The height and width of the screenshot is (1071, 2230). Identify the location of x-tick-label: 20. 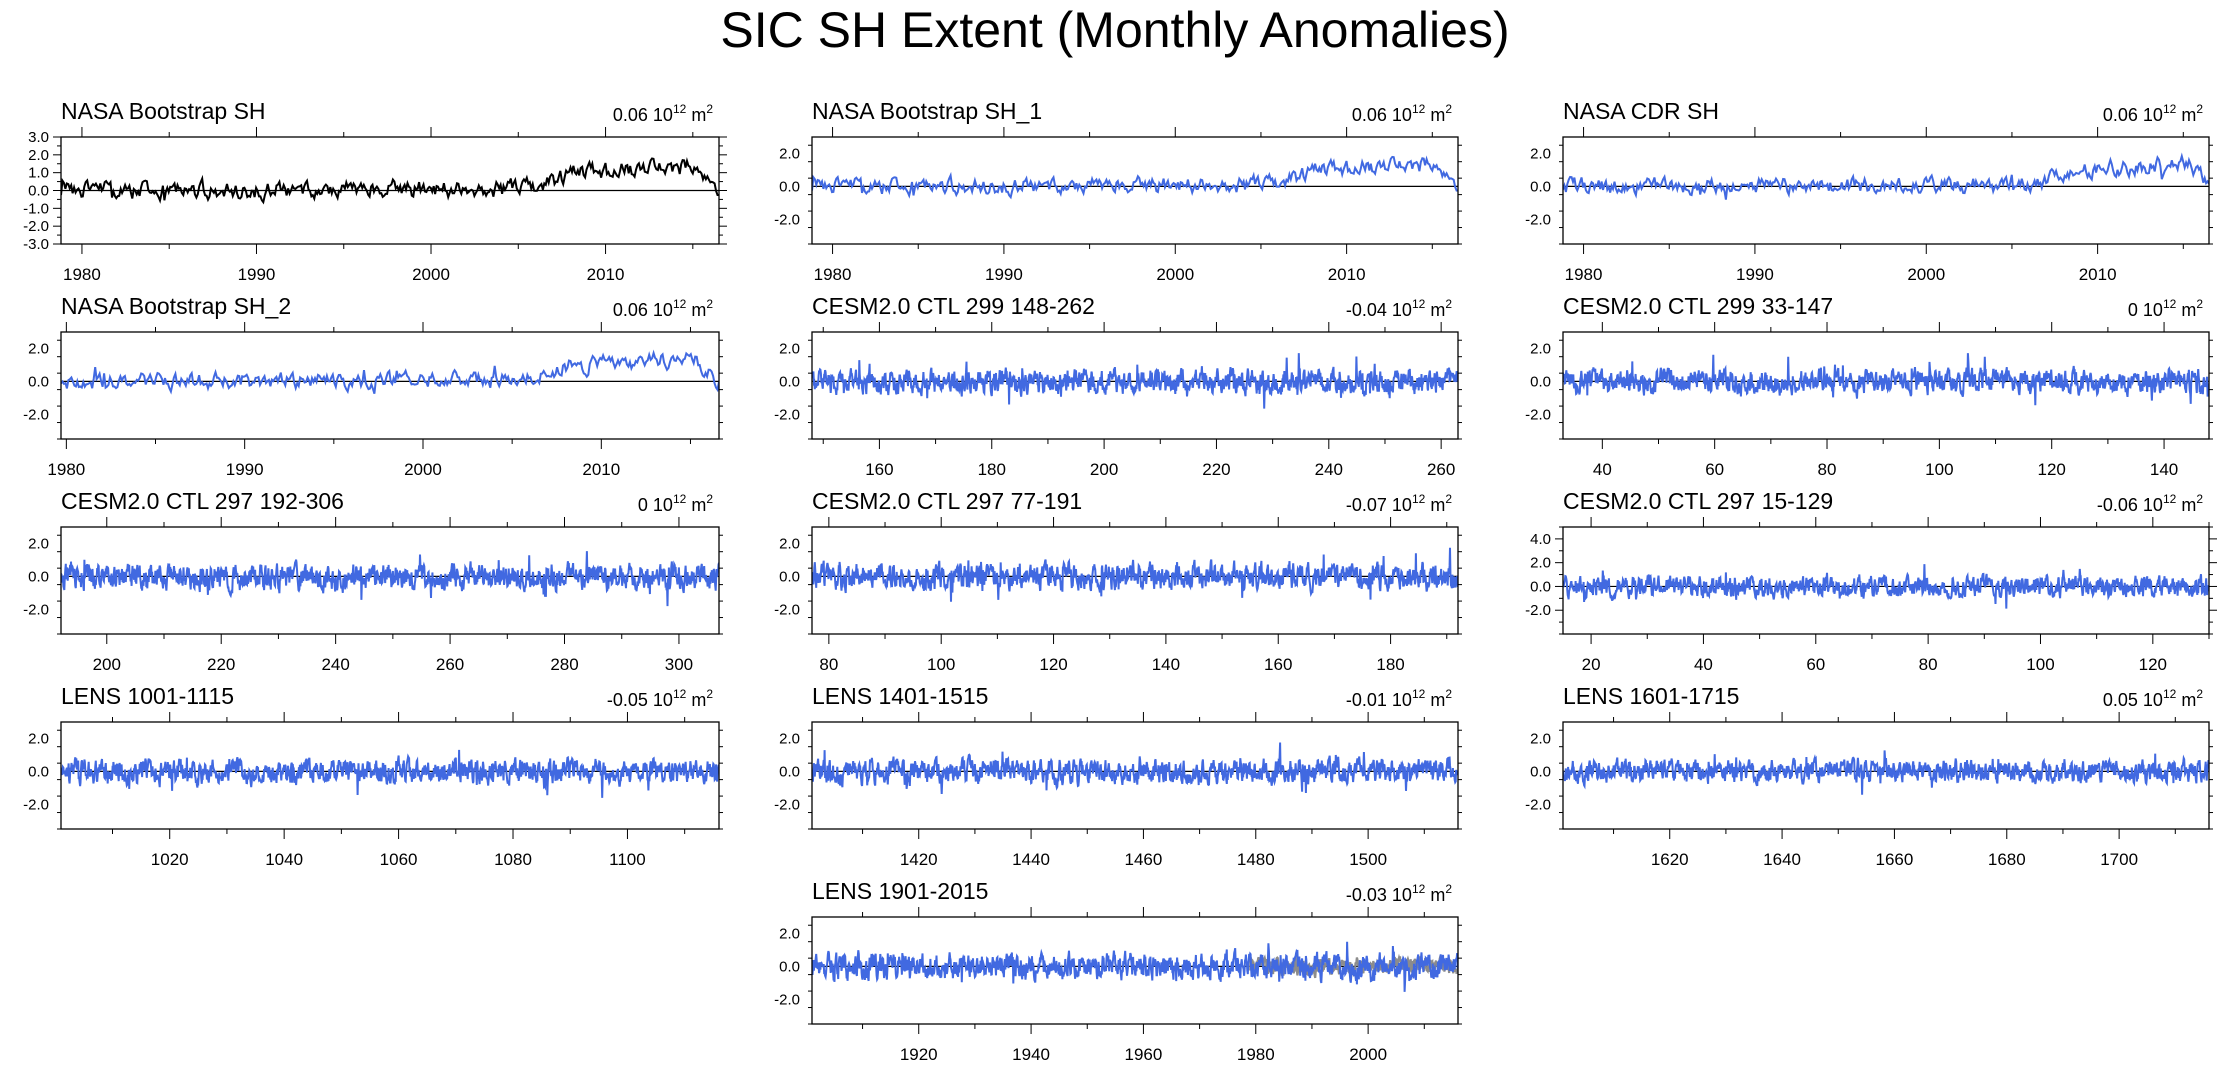
(1591, 664).